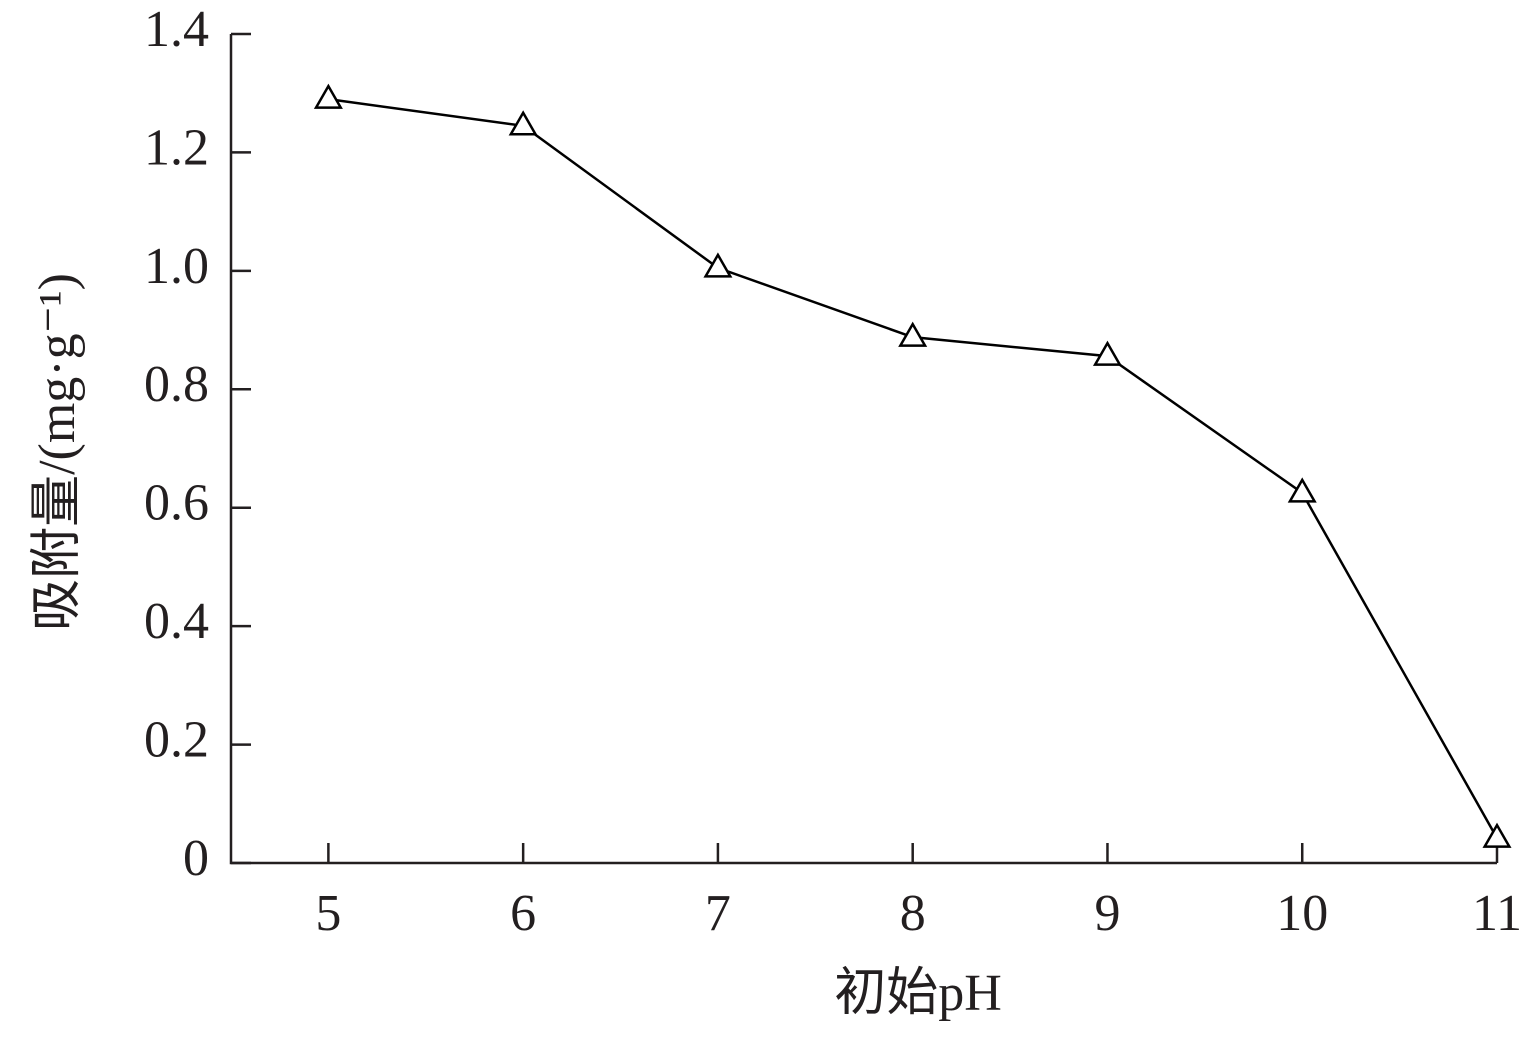 The width and height of the screenshot is (1533, 1044). Describe the element at coordinates (176, 621) in the screenshot. I see `y-tick-label: 0.4` at that location.